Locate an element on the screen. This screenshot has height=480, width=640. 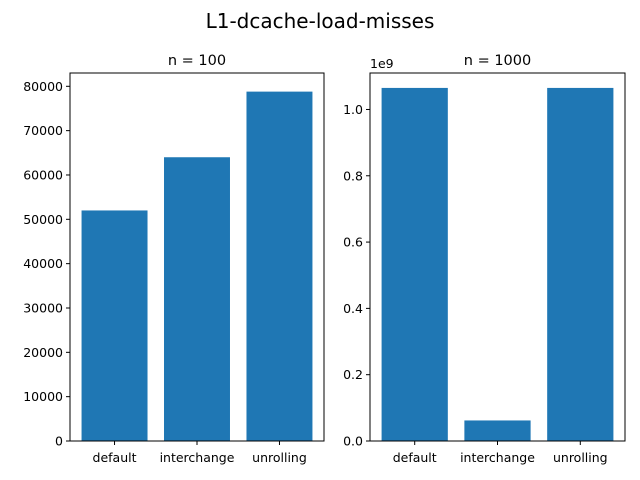
y-tick-label: 1.0 is located at coordinates (353, 109).